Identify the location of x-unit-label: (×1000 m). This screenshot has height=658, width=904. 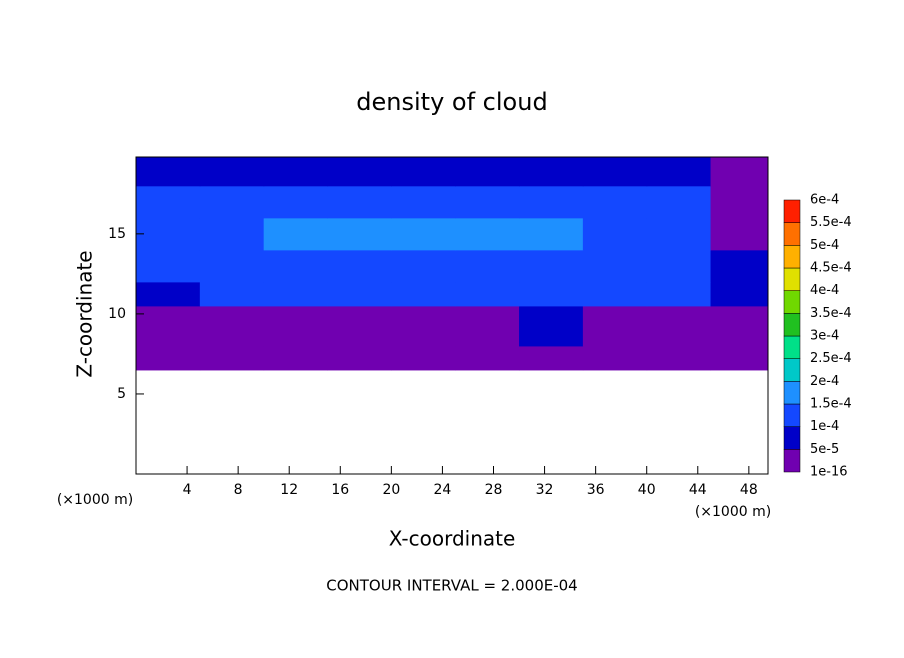
(733, 512).